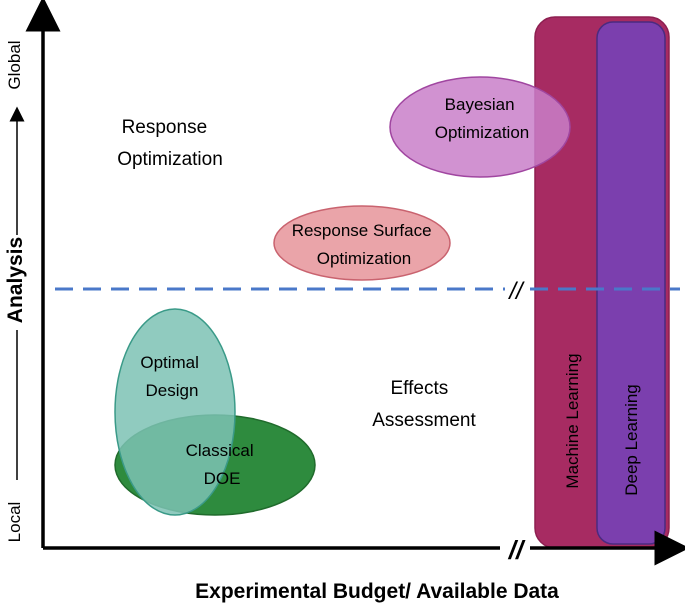 Image resolution: width=685 pixels, height=609 pixels. Describe the element at coordinates (171, 376) in the screenshot. I see `svg-text: Optimal Design` at that location.